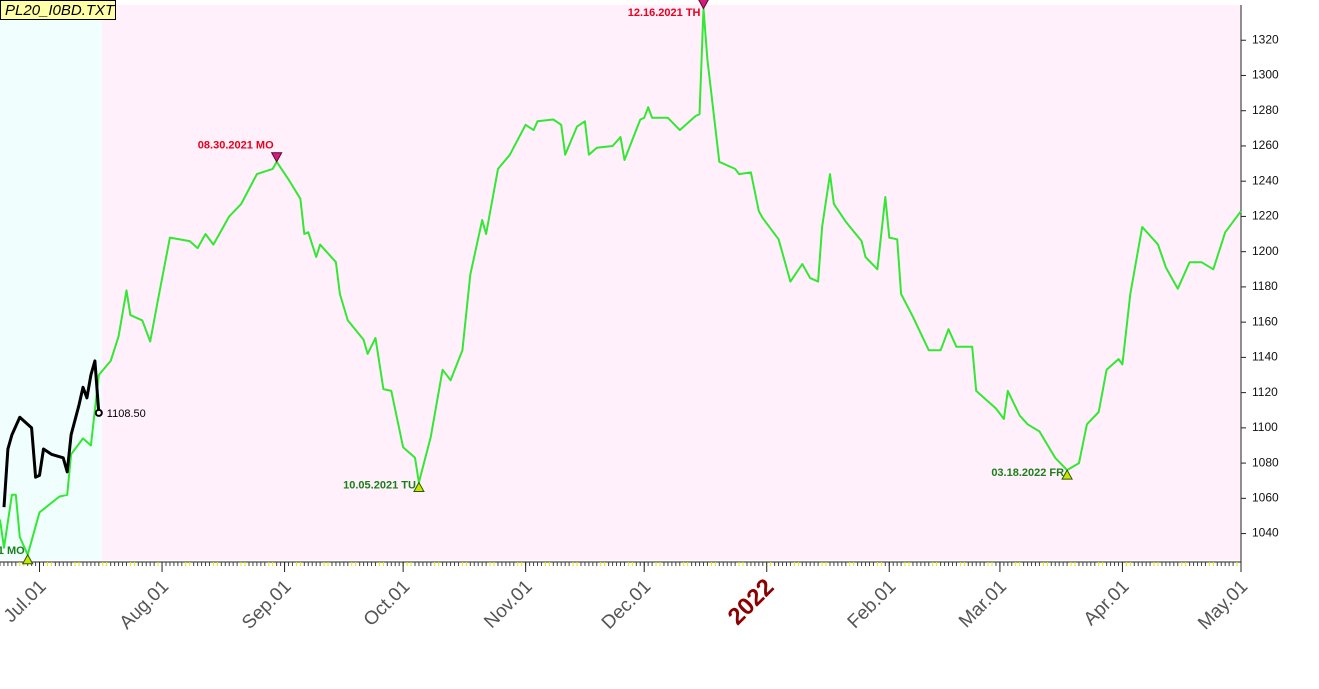  I want to click on y-tick-label: 1160, so click(1265, 321).